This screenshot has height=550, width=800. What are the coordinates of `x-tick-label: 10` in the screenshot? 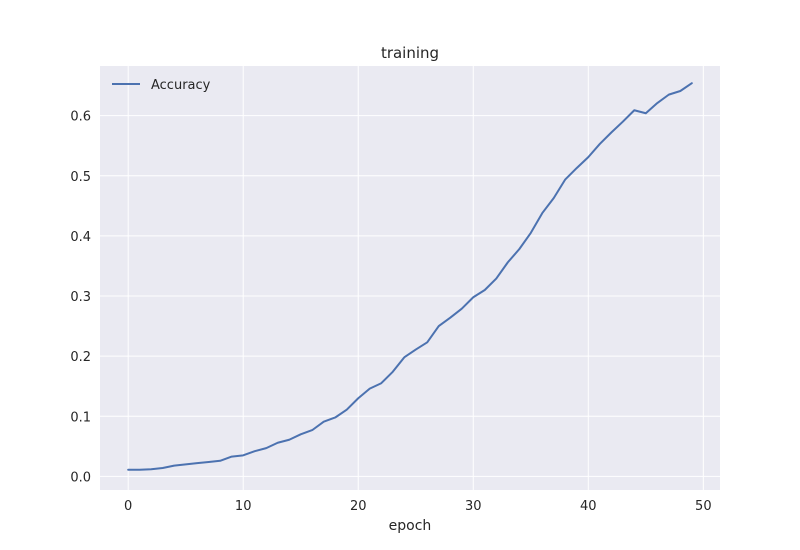 It's located at (243, 506).